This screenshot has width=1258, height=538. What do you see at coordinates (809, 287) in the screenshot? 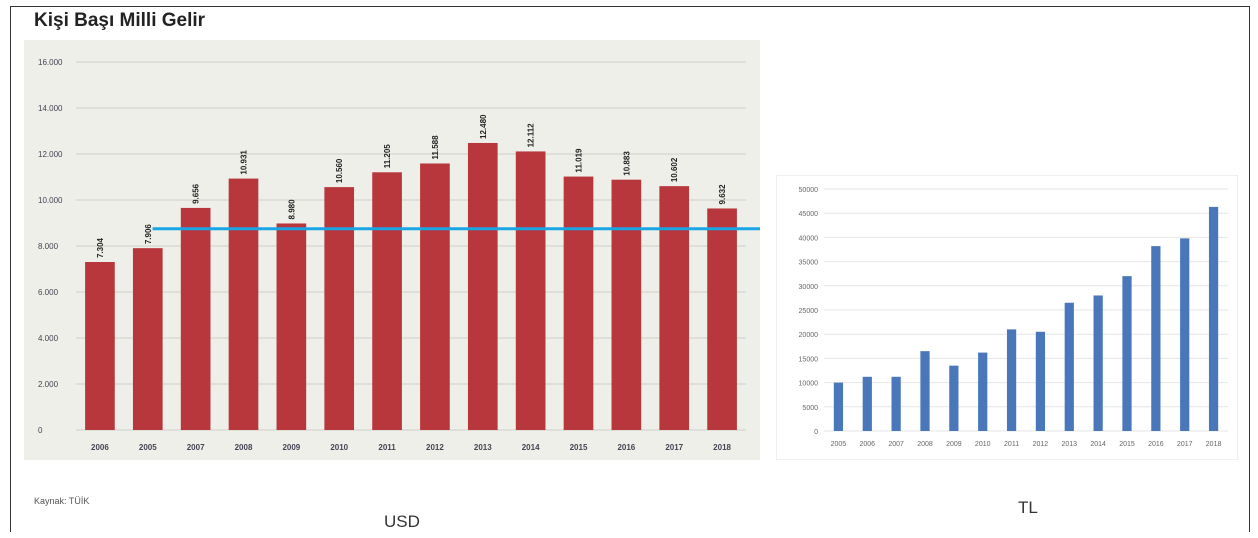
I see `tl-y-tick-label: 30000` at bounding box center [809, 287].